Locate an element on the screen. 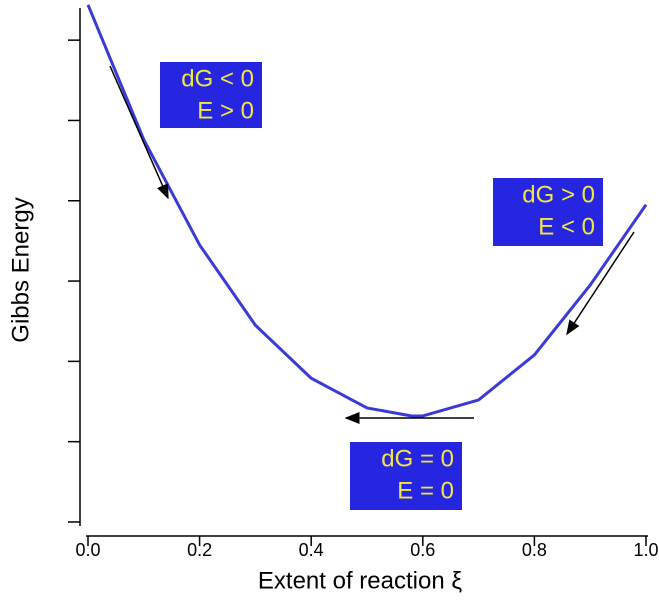 Image resolution: width=659 pixels, height=605 pixels. annotation-text: dG = 0 is located at coordinates (417, 458).